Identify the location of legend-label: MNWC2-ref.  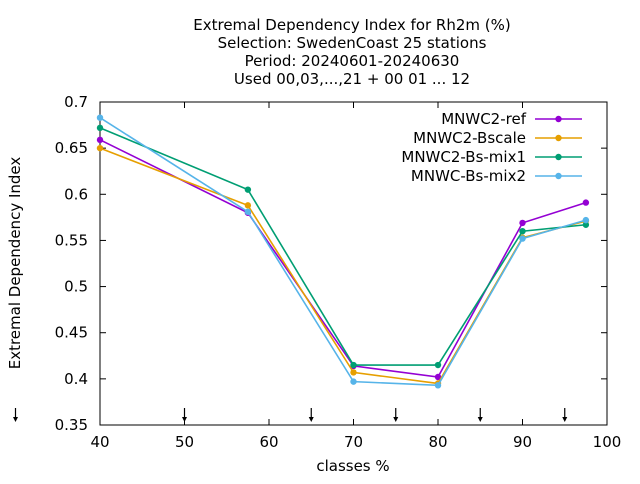
(483, 119).